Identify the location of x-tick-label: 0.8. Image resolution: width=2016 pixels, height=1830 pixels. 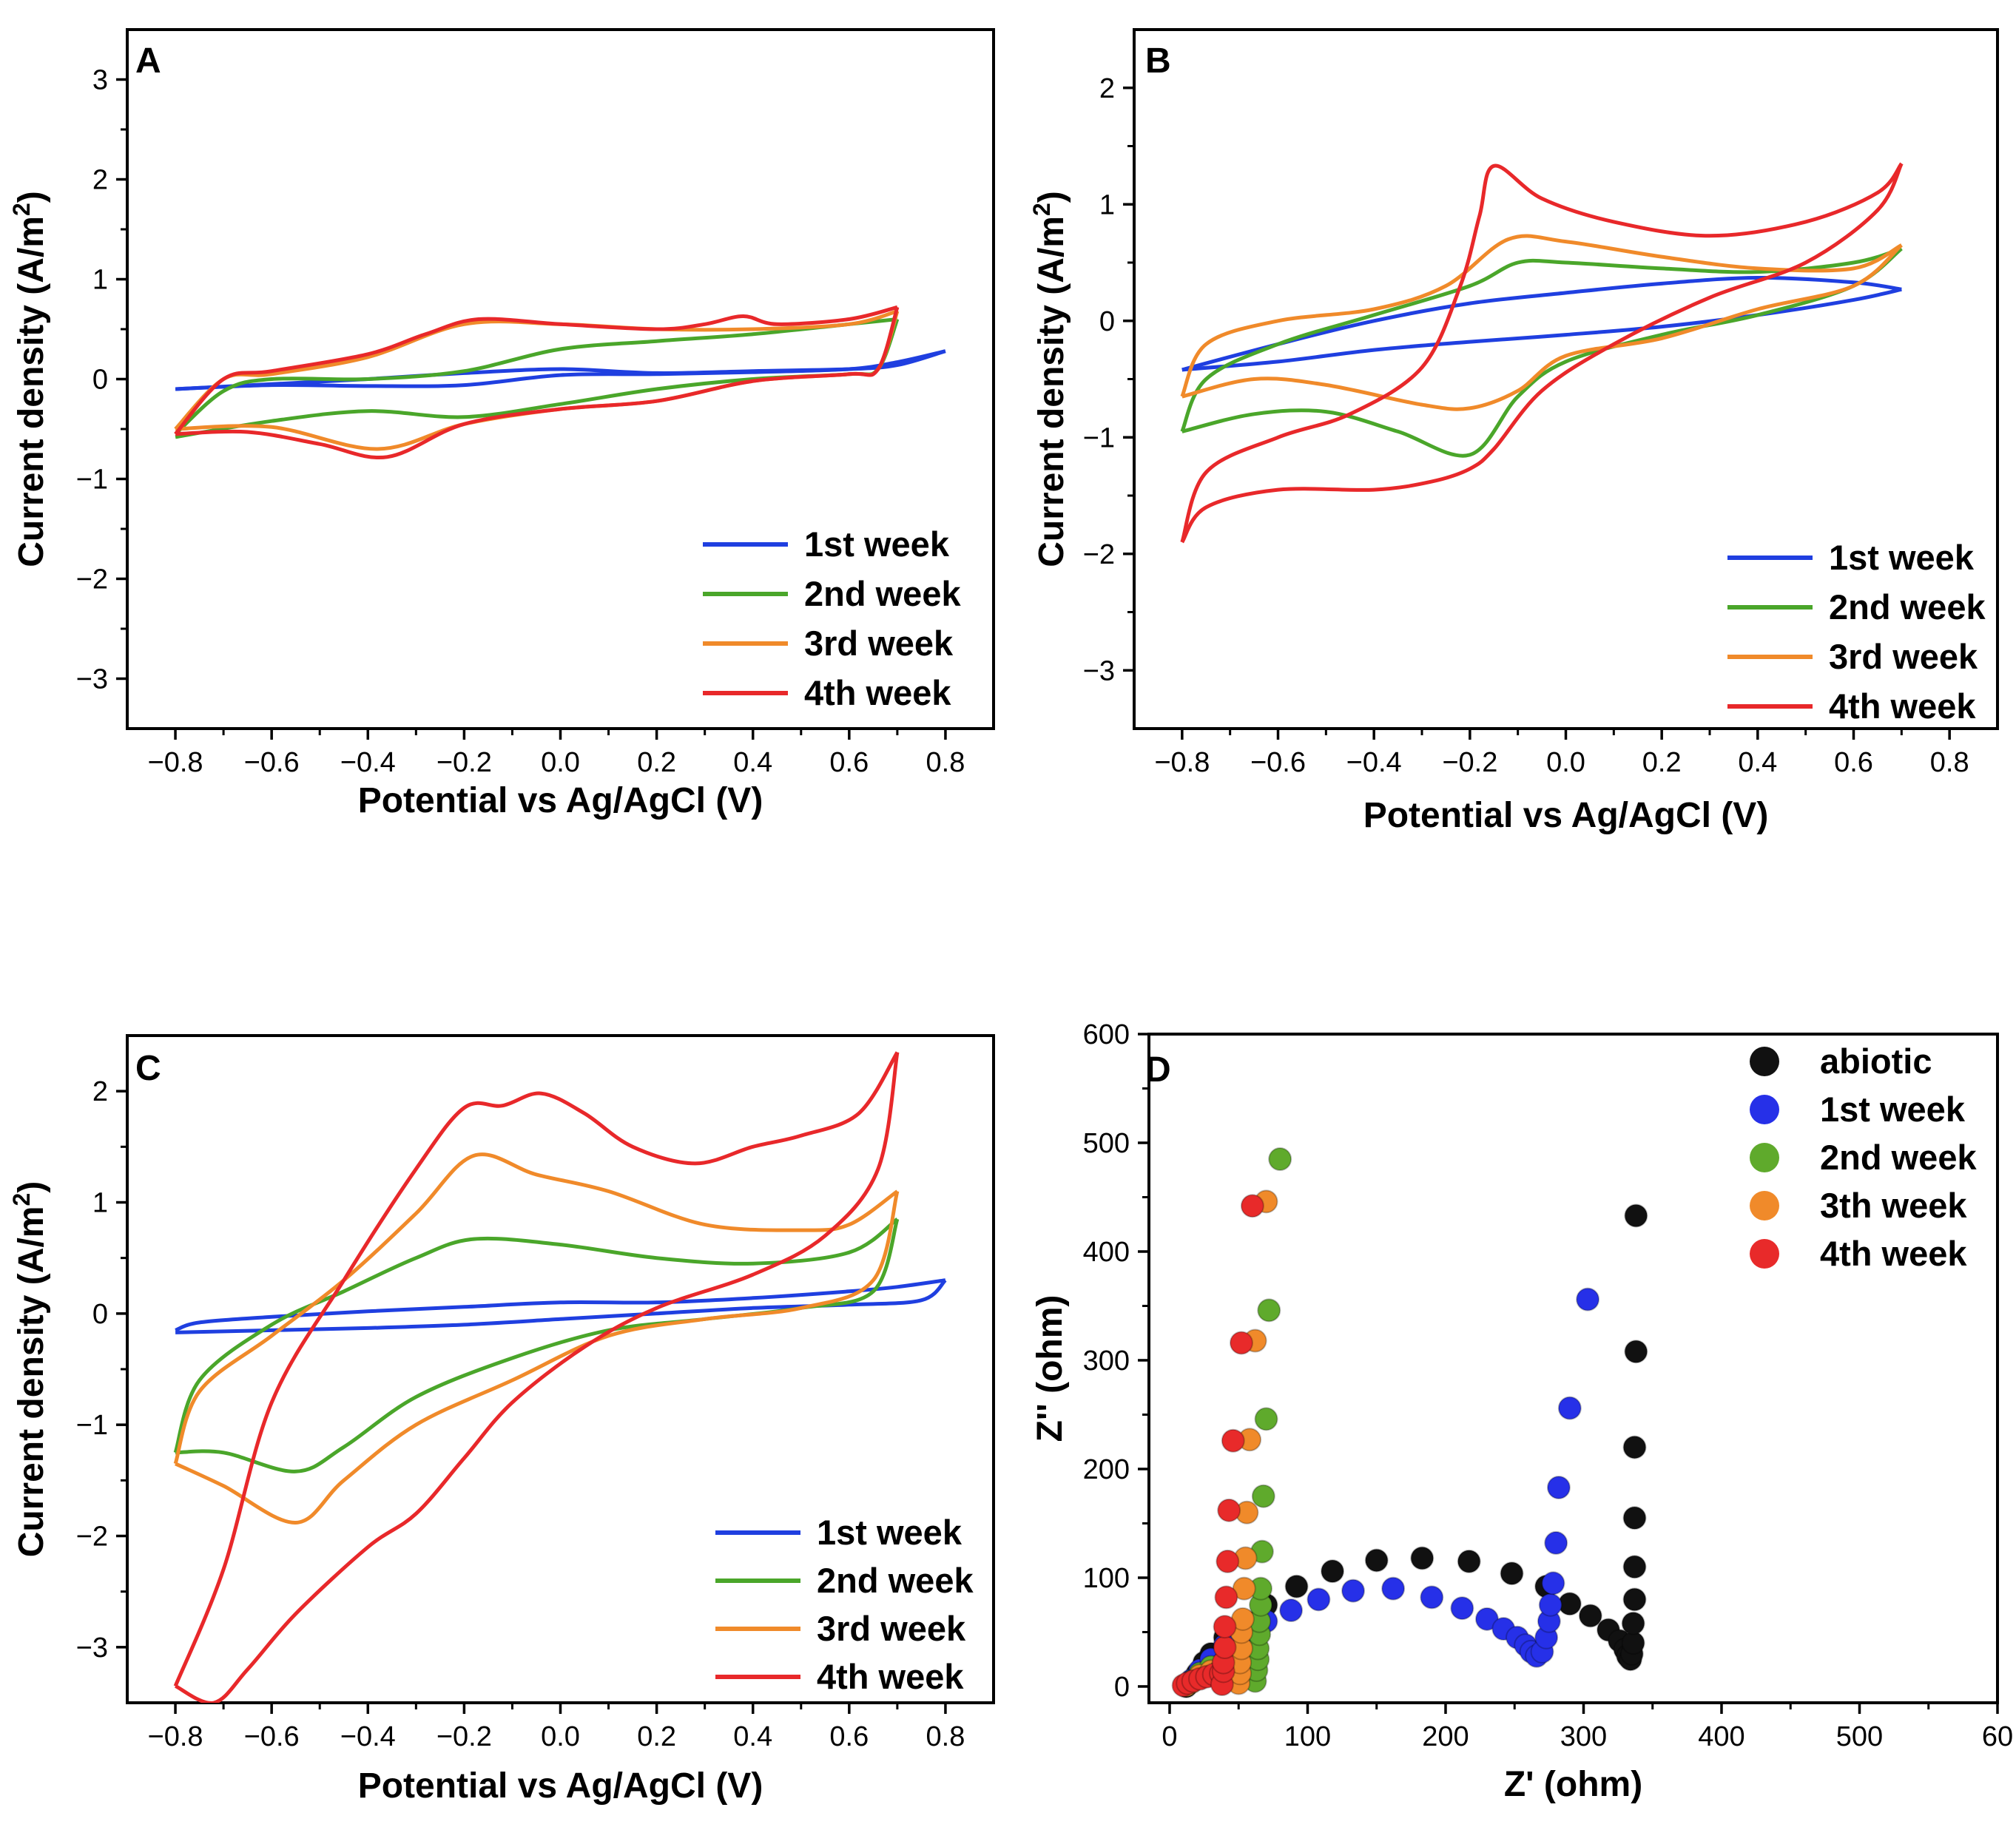
(945, 1737).